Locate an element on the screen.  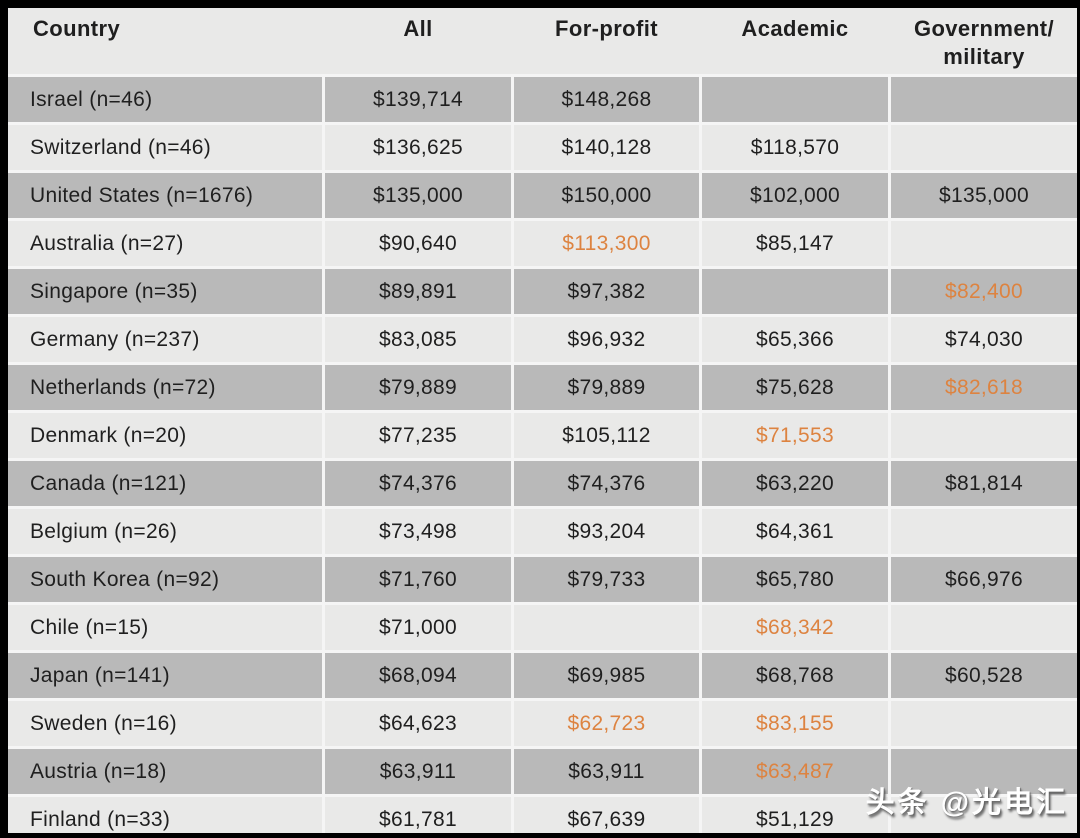
cell-all: $79,889 is located at coordinates (416, 387).